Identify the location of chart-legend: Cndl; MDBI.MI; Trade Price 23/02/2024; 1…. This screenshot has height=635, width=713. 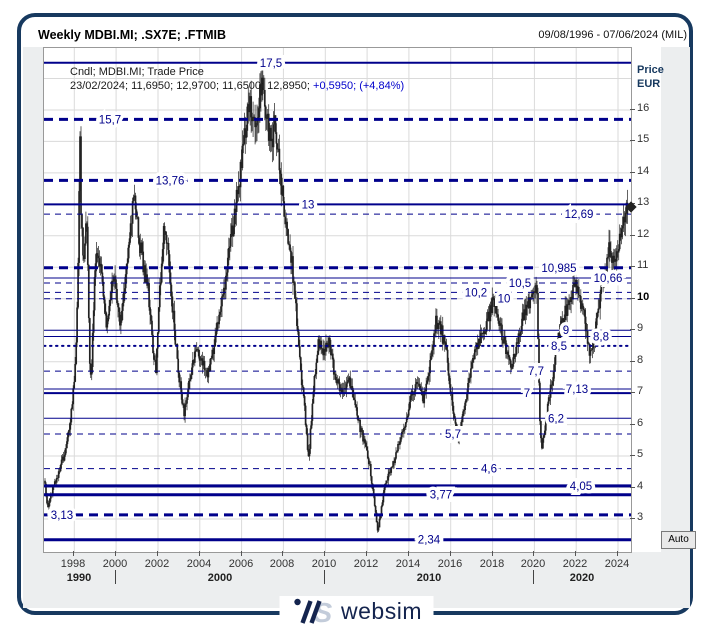
(237, 79).